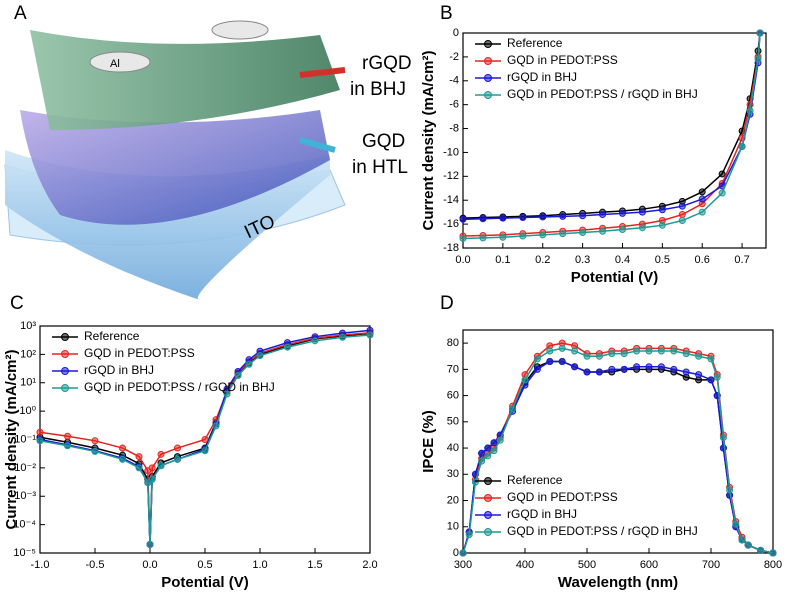 This screenshot has height=601, width=787. Describe the element at coordinates (618, 450) in the screenshot. I see `series-line` at that location.